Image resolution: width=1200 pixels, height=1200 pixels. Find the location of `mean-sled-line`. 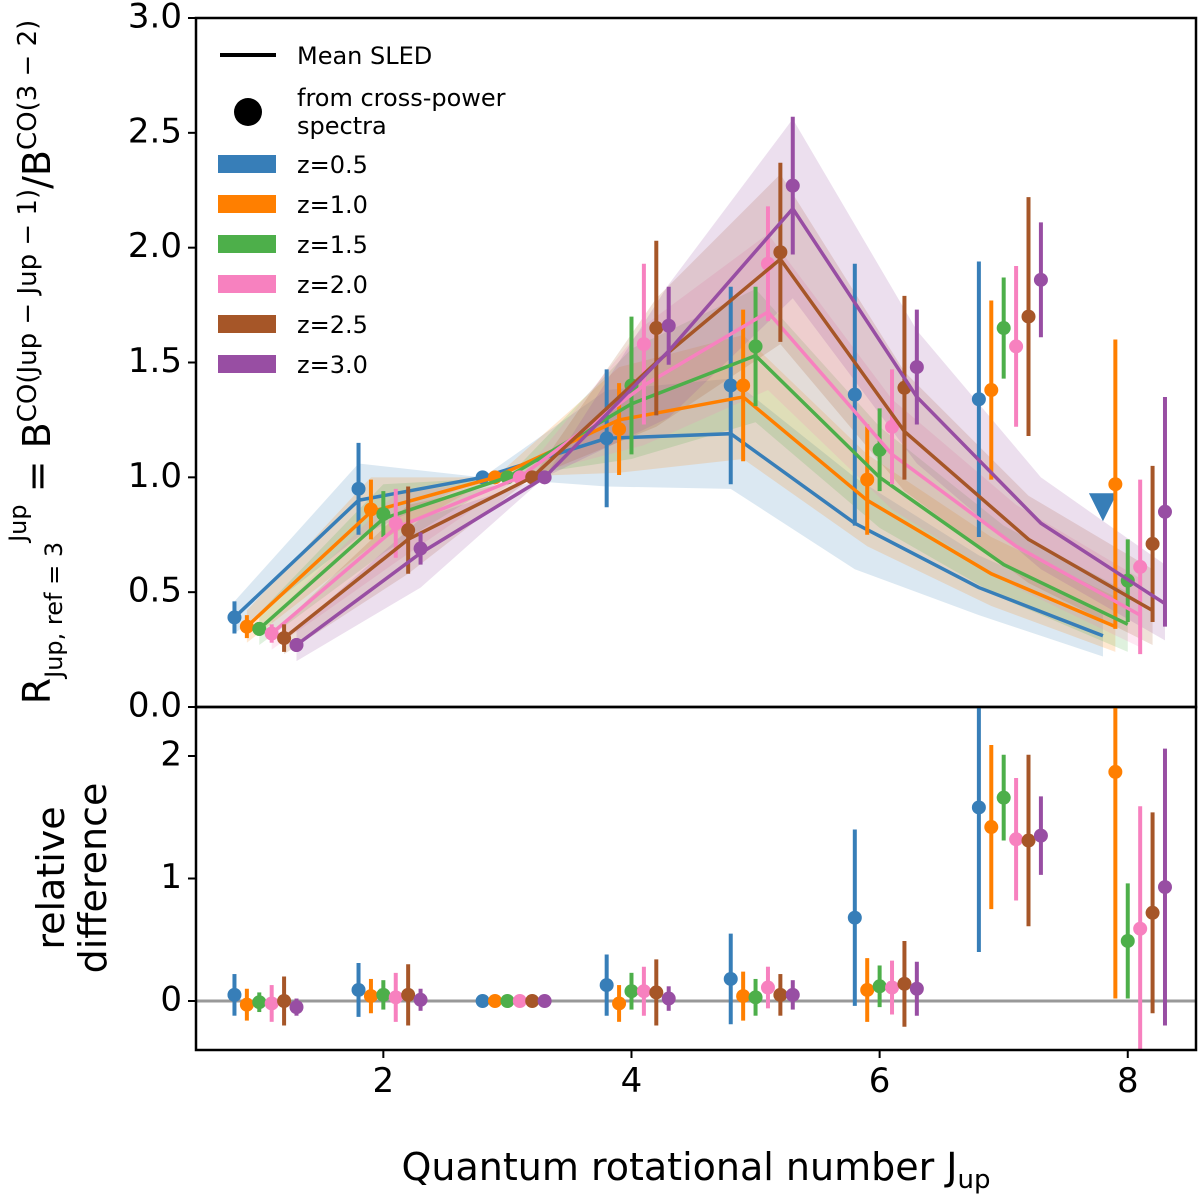

mean-sled-line is located at coordinates (681, 512).